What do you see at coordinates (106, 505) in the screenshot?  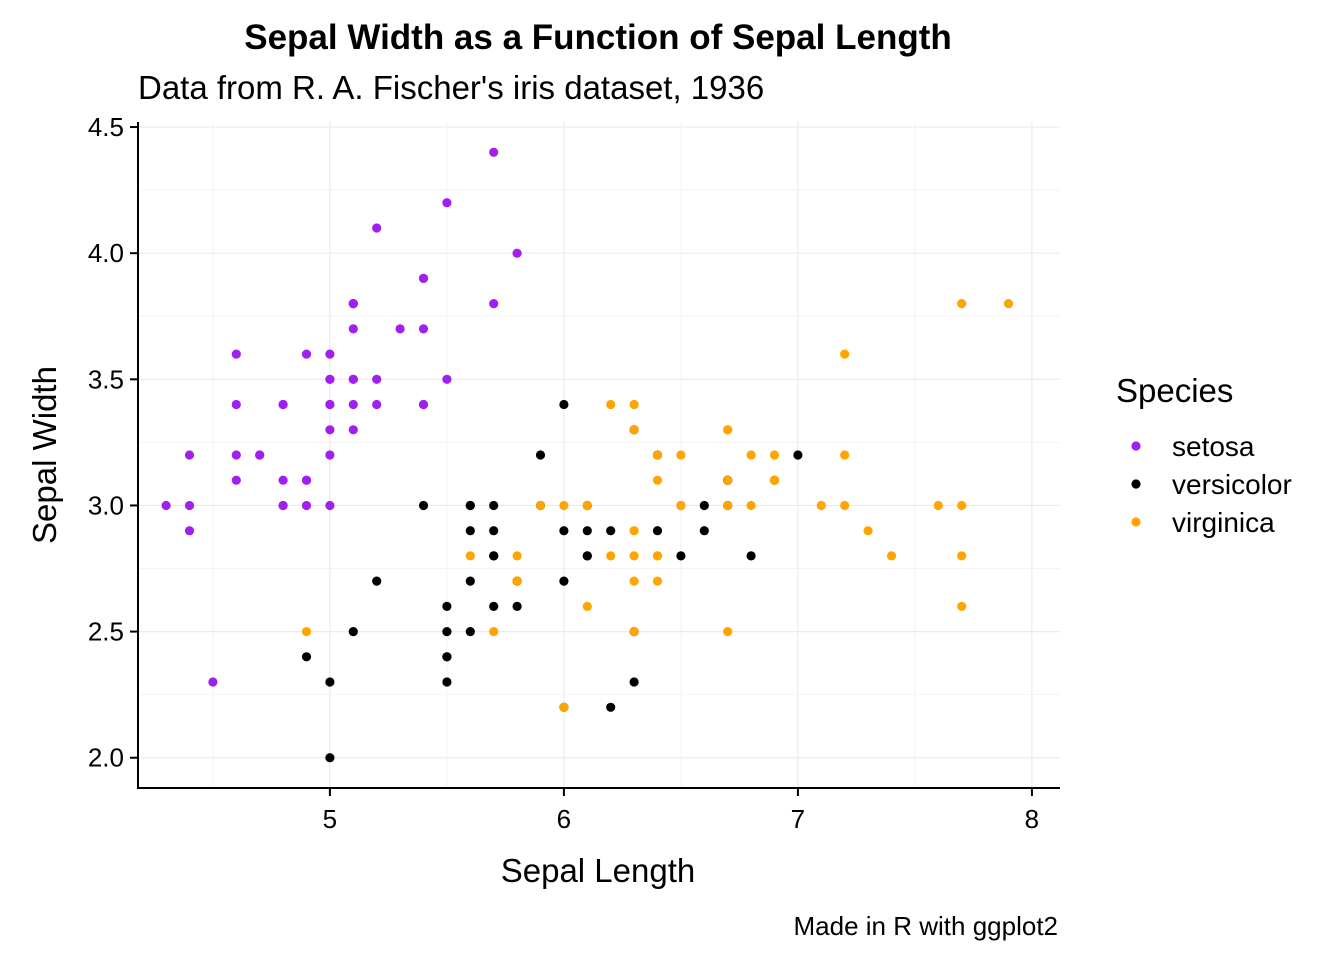 I see `y-tick-label: 3.0` at bounding box center [106, 505].